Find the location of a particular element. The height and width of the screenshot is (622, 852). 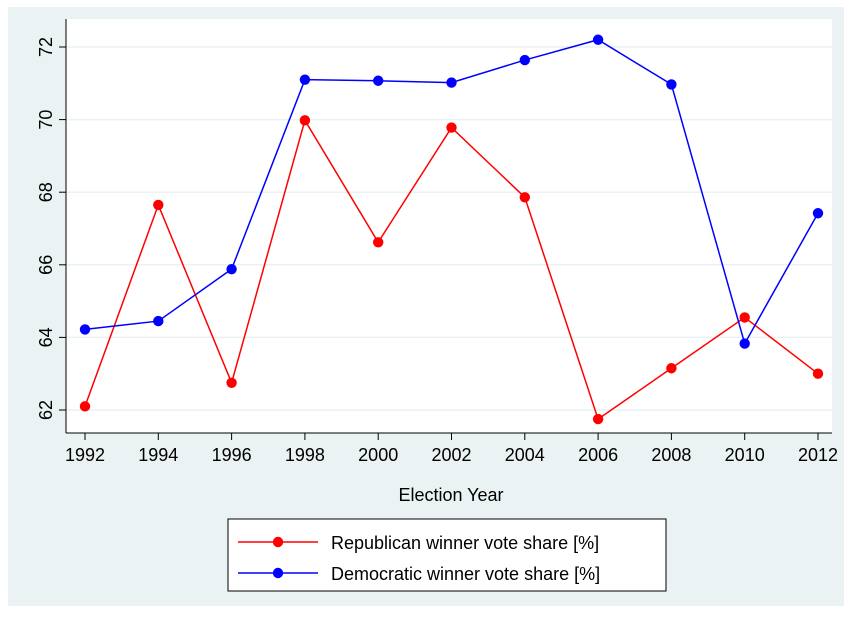

y-tick-label: 68 is located at coordinates (46, 192).